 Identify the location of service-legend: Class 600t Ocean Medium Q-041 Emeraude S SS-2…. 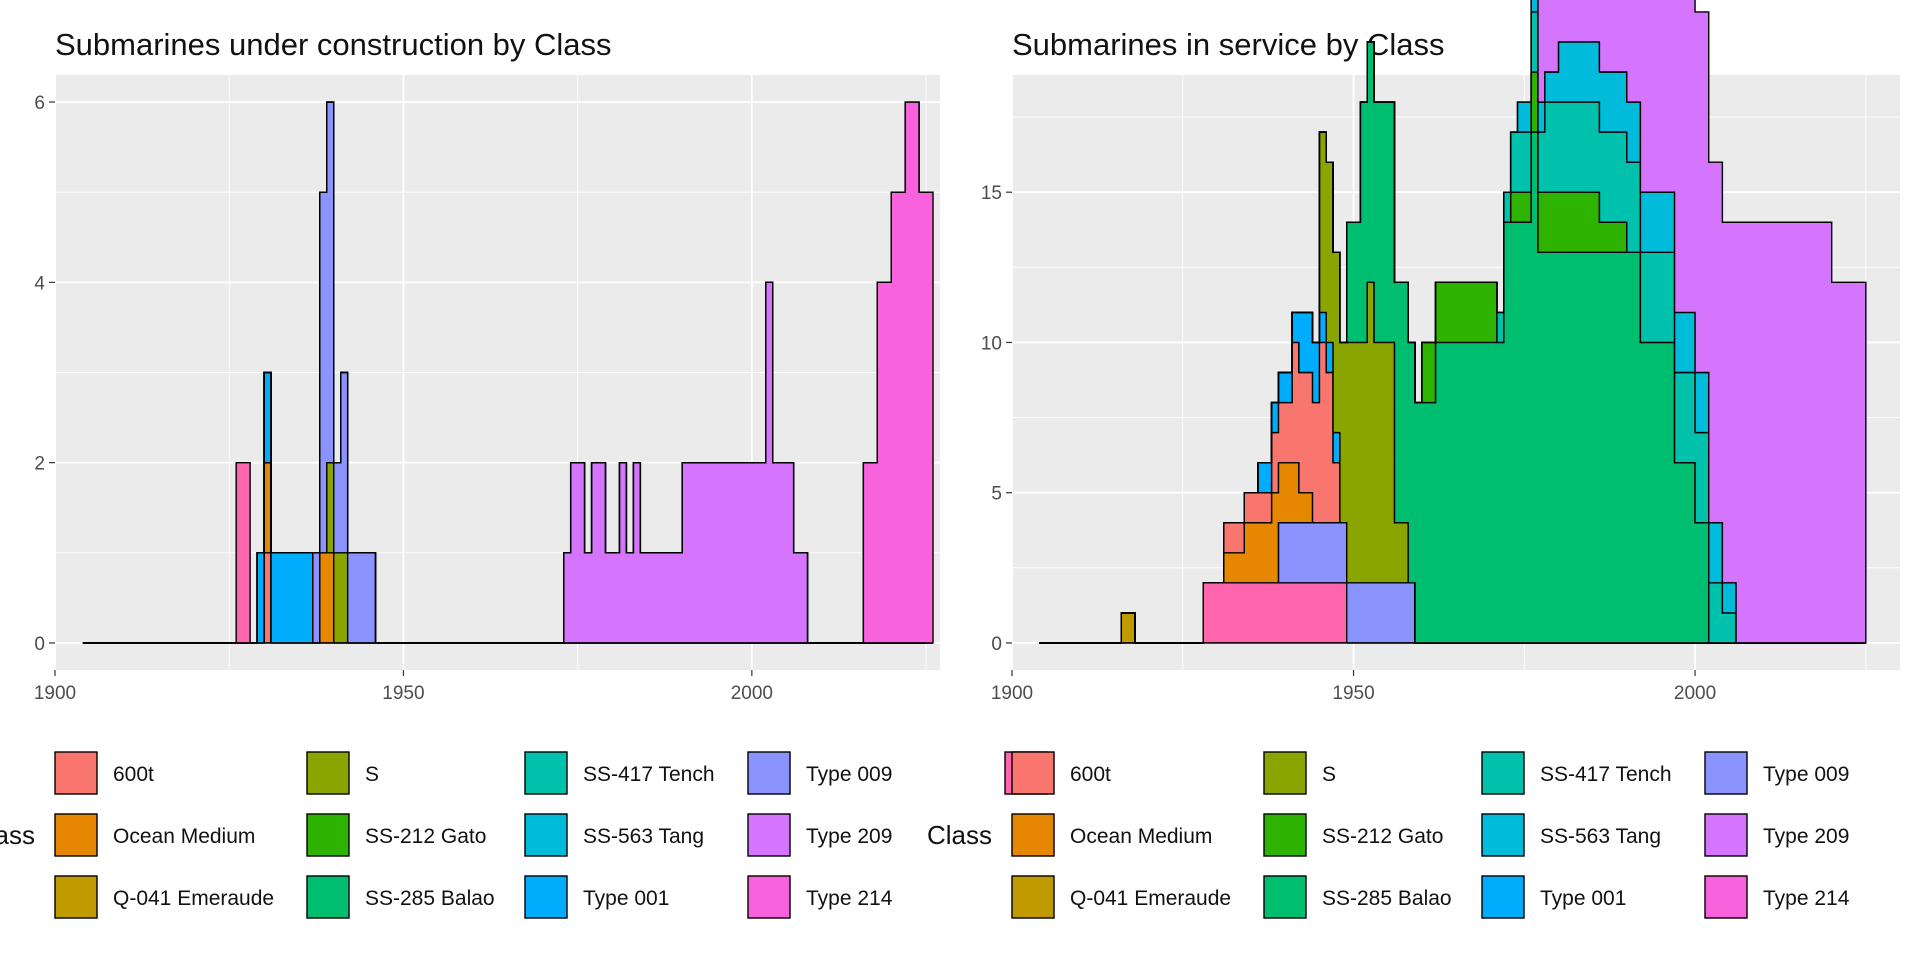
(1388, 835).